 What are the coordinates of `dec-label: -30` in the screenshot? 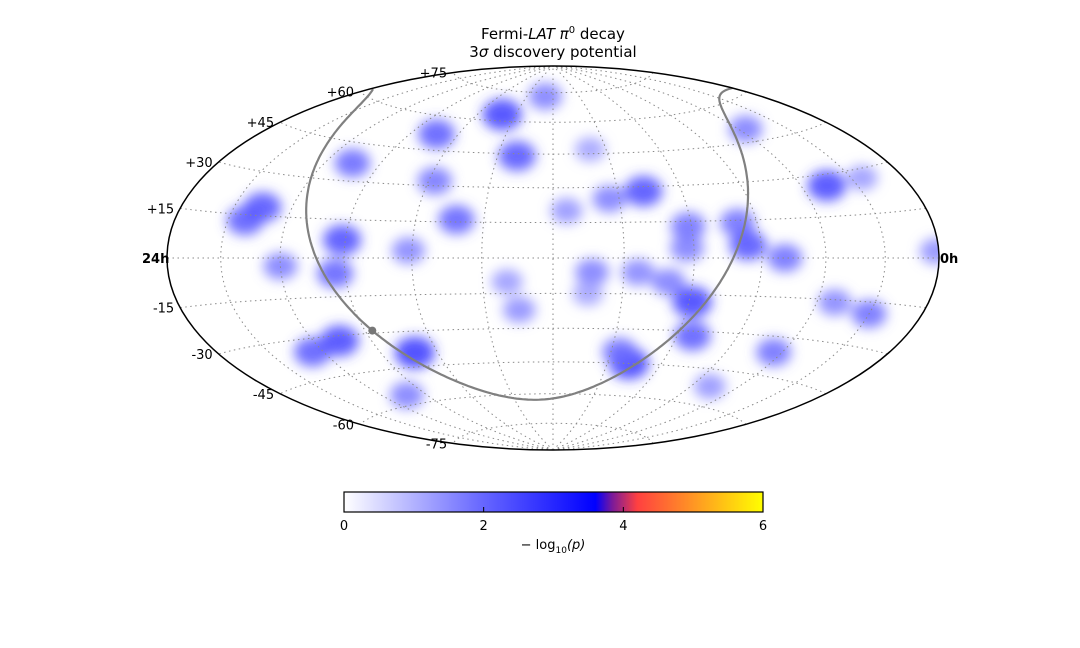 It's located at (201, 355).